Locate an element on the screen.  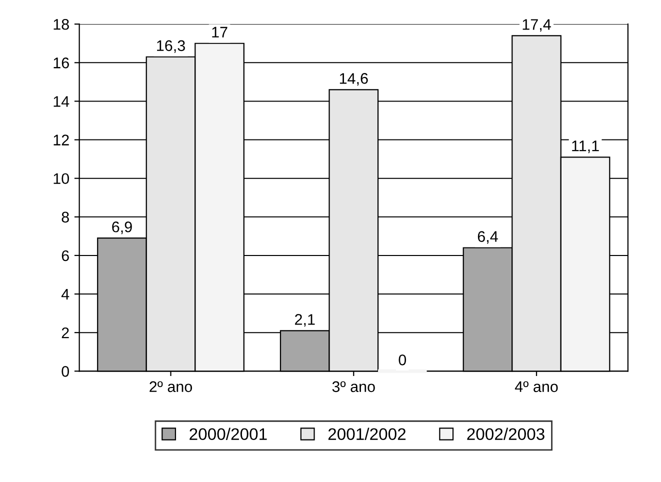
data-label: 6,9 is located at coordinates (122, 227).